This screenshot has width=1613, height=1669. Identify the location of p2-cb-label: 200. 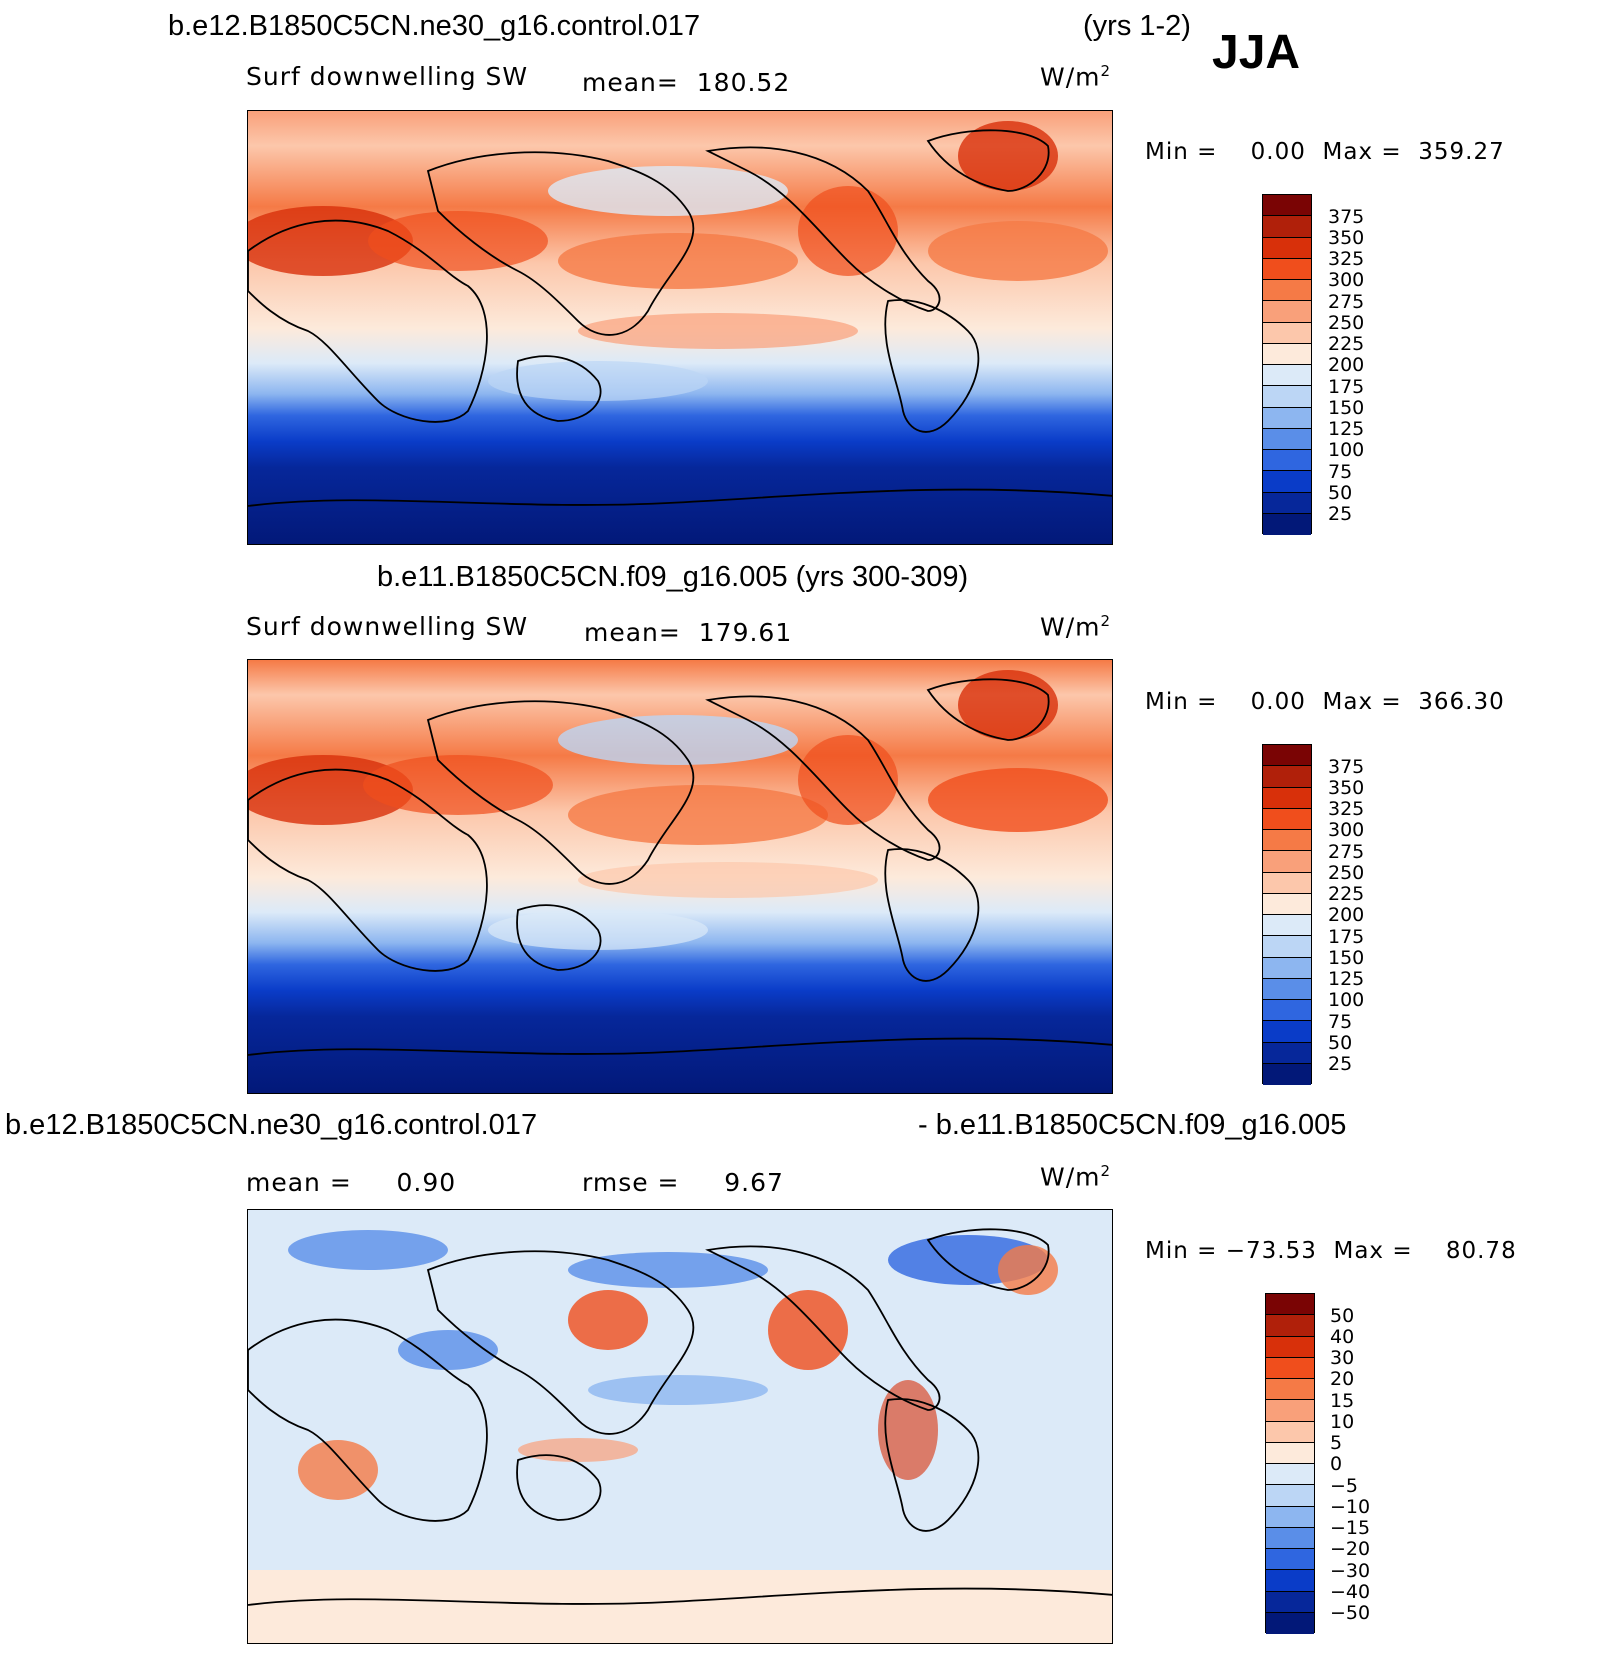
(1346, 915).